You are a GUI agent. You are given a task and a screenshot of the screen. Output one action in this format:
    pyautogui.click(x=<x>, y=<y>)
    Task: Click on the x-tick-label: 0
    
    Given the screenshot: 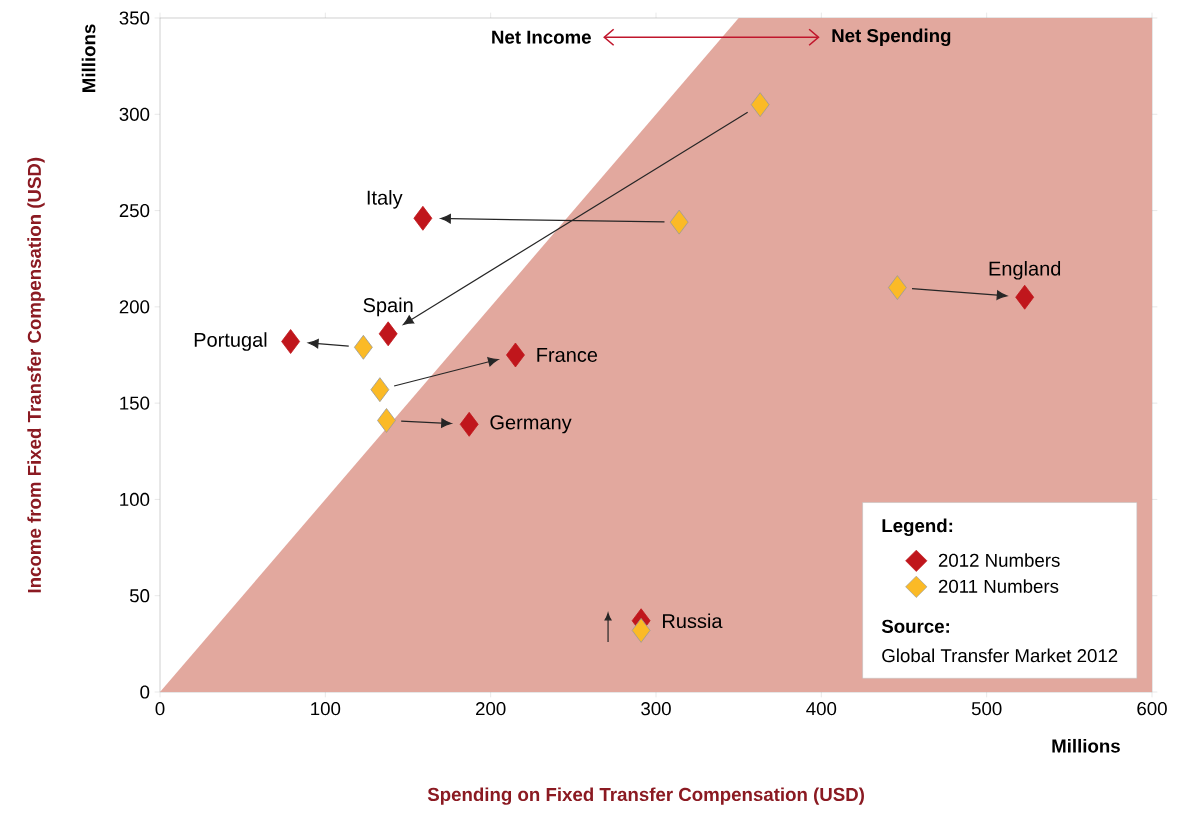 What is the action you would take?
    pyautogui.click(x=160, y=709)
    